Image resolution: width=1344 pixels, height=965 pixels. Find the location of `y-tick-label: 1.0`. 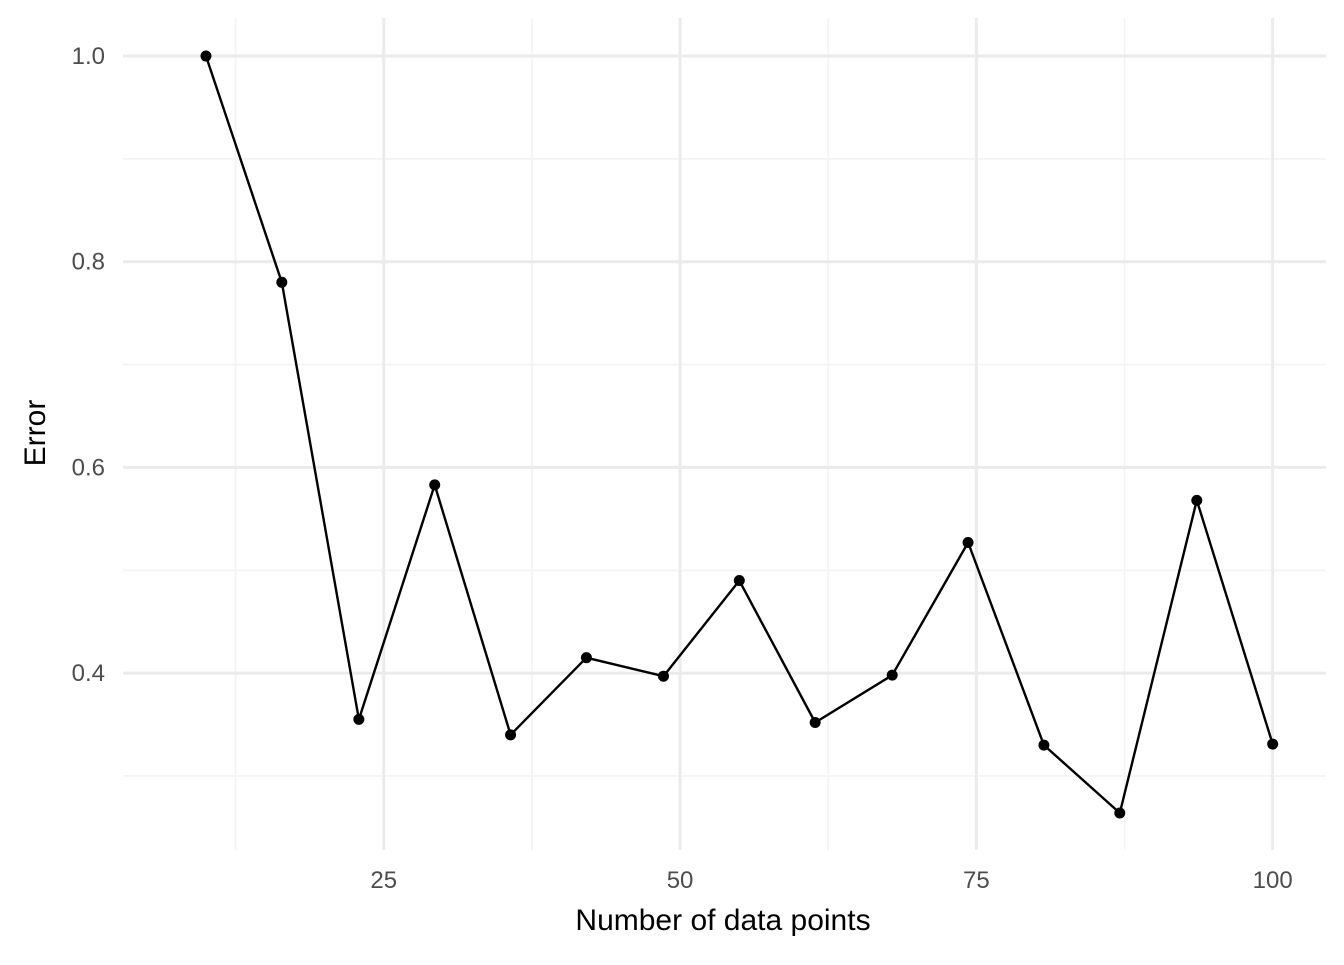

y-tick-label: 1.0 is located at coordinates (88, 56).